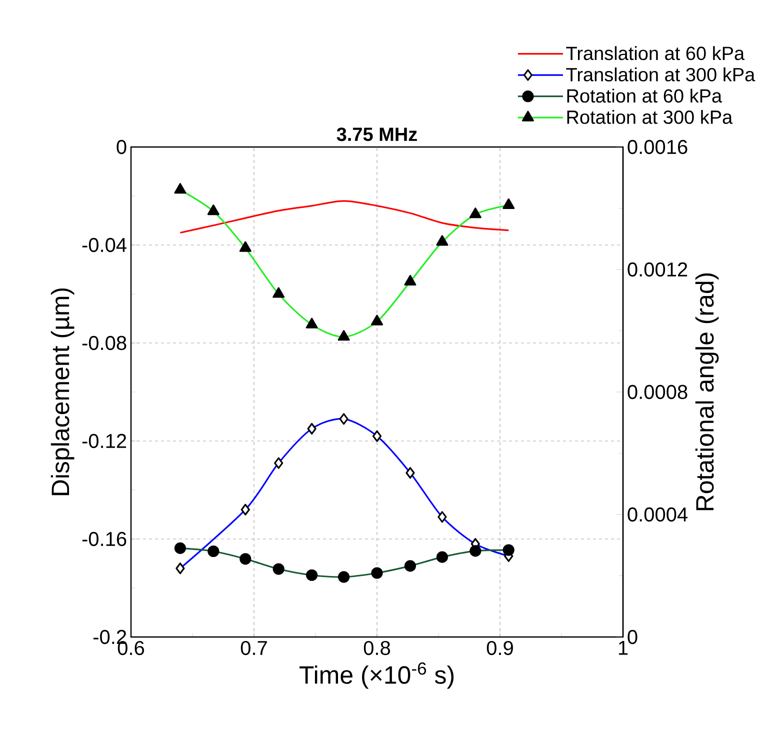 The height and width of the screenshot is (731, 768). I want to click on y2-tick-label: 0.0004, so click(658, 514).